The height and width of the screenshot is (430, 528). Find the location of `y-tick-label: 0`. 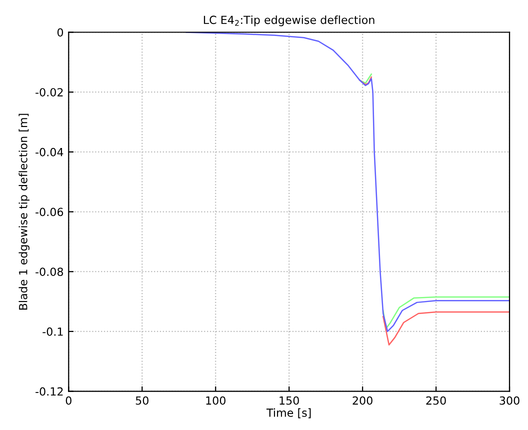

y-tick-label: 0 is located at coordinates (60, 32).